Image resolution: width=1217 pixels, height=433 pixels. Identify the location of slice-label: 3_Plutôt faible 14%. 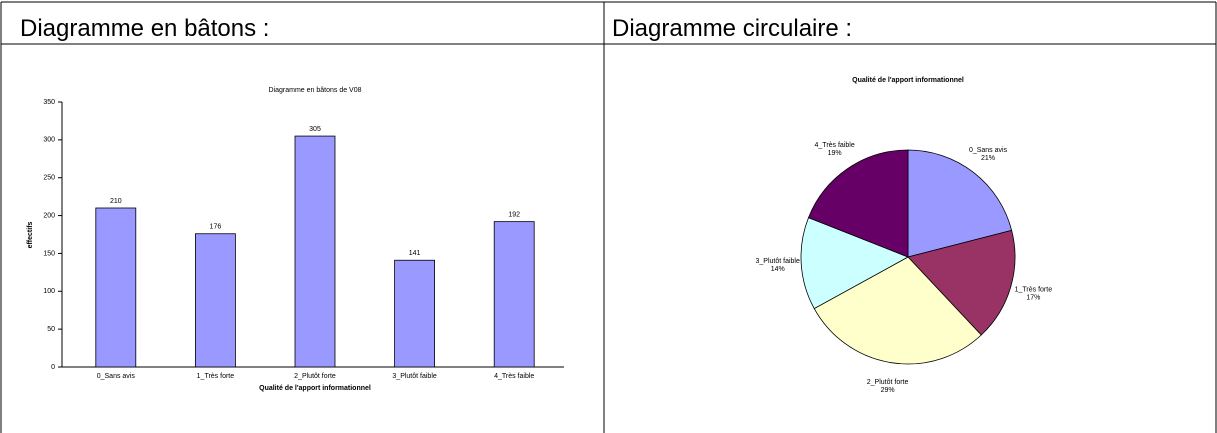
(778, 265).